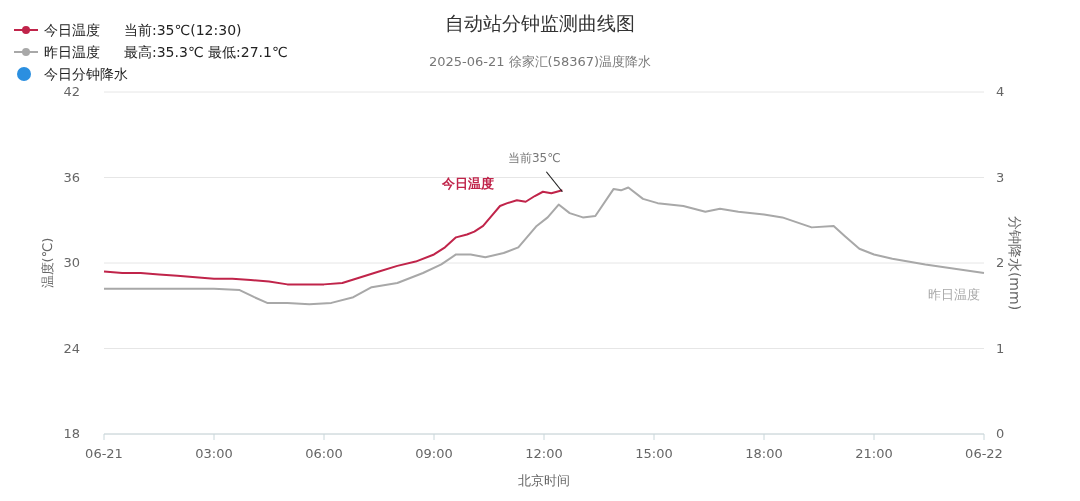 This screenshot has height=501, width=1080. Describe the element at coordinates (183, 30) in the screenshot. I see `text: 当前:35℃(12:30)` at that location.